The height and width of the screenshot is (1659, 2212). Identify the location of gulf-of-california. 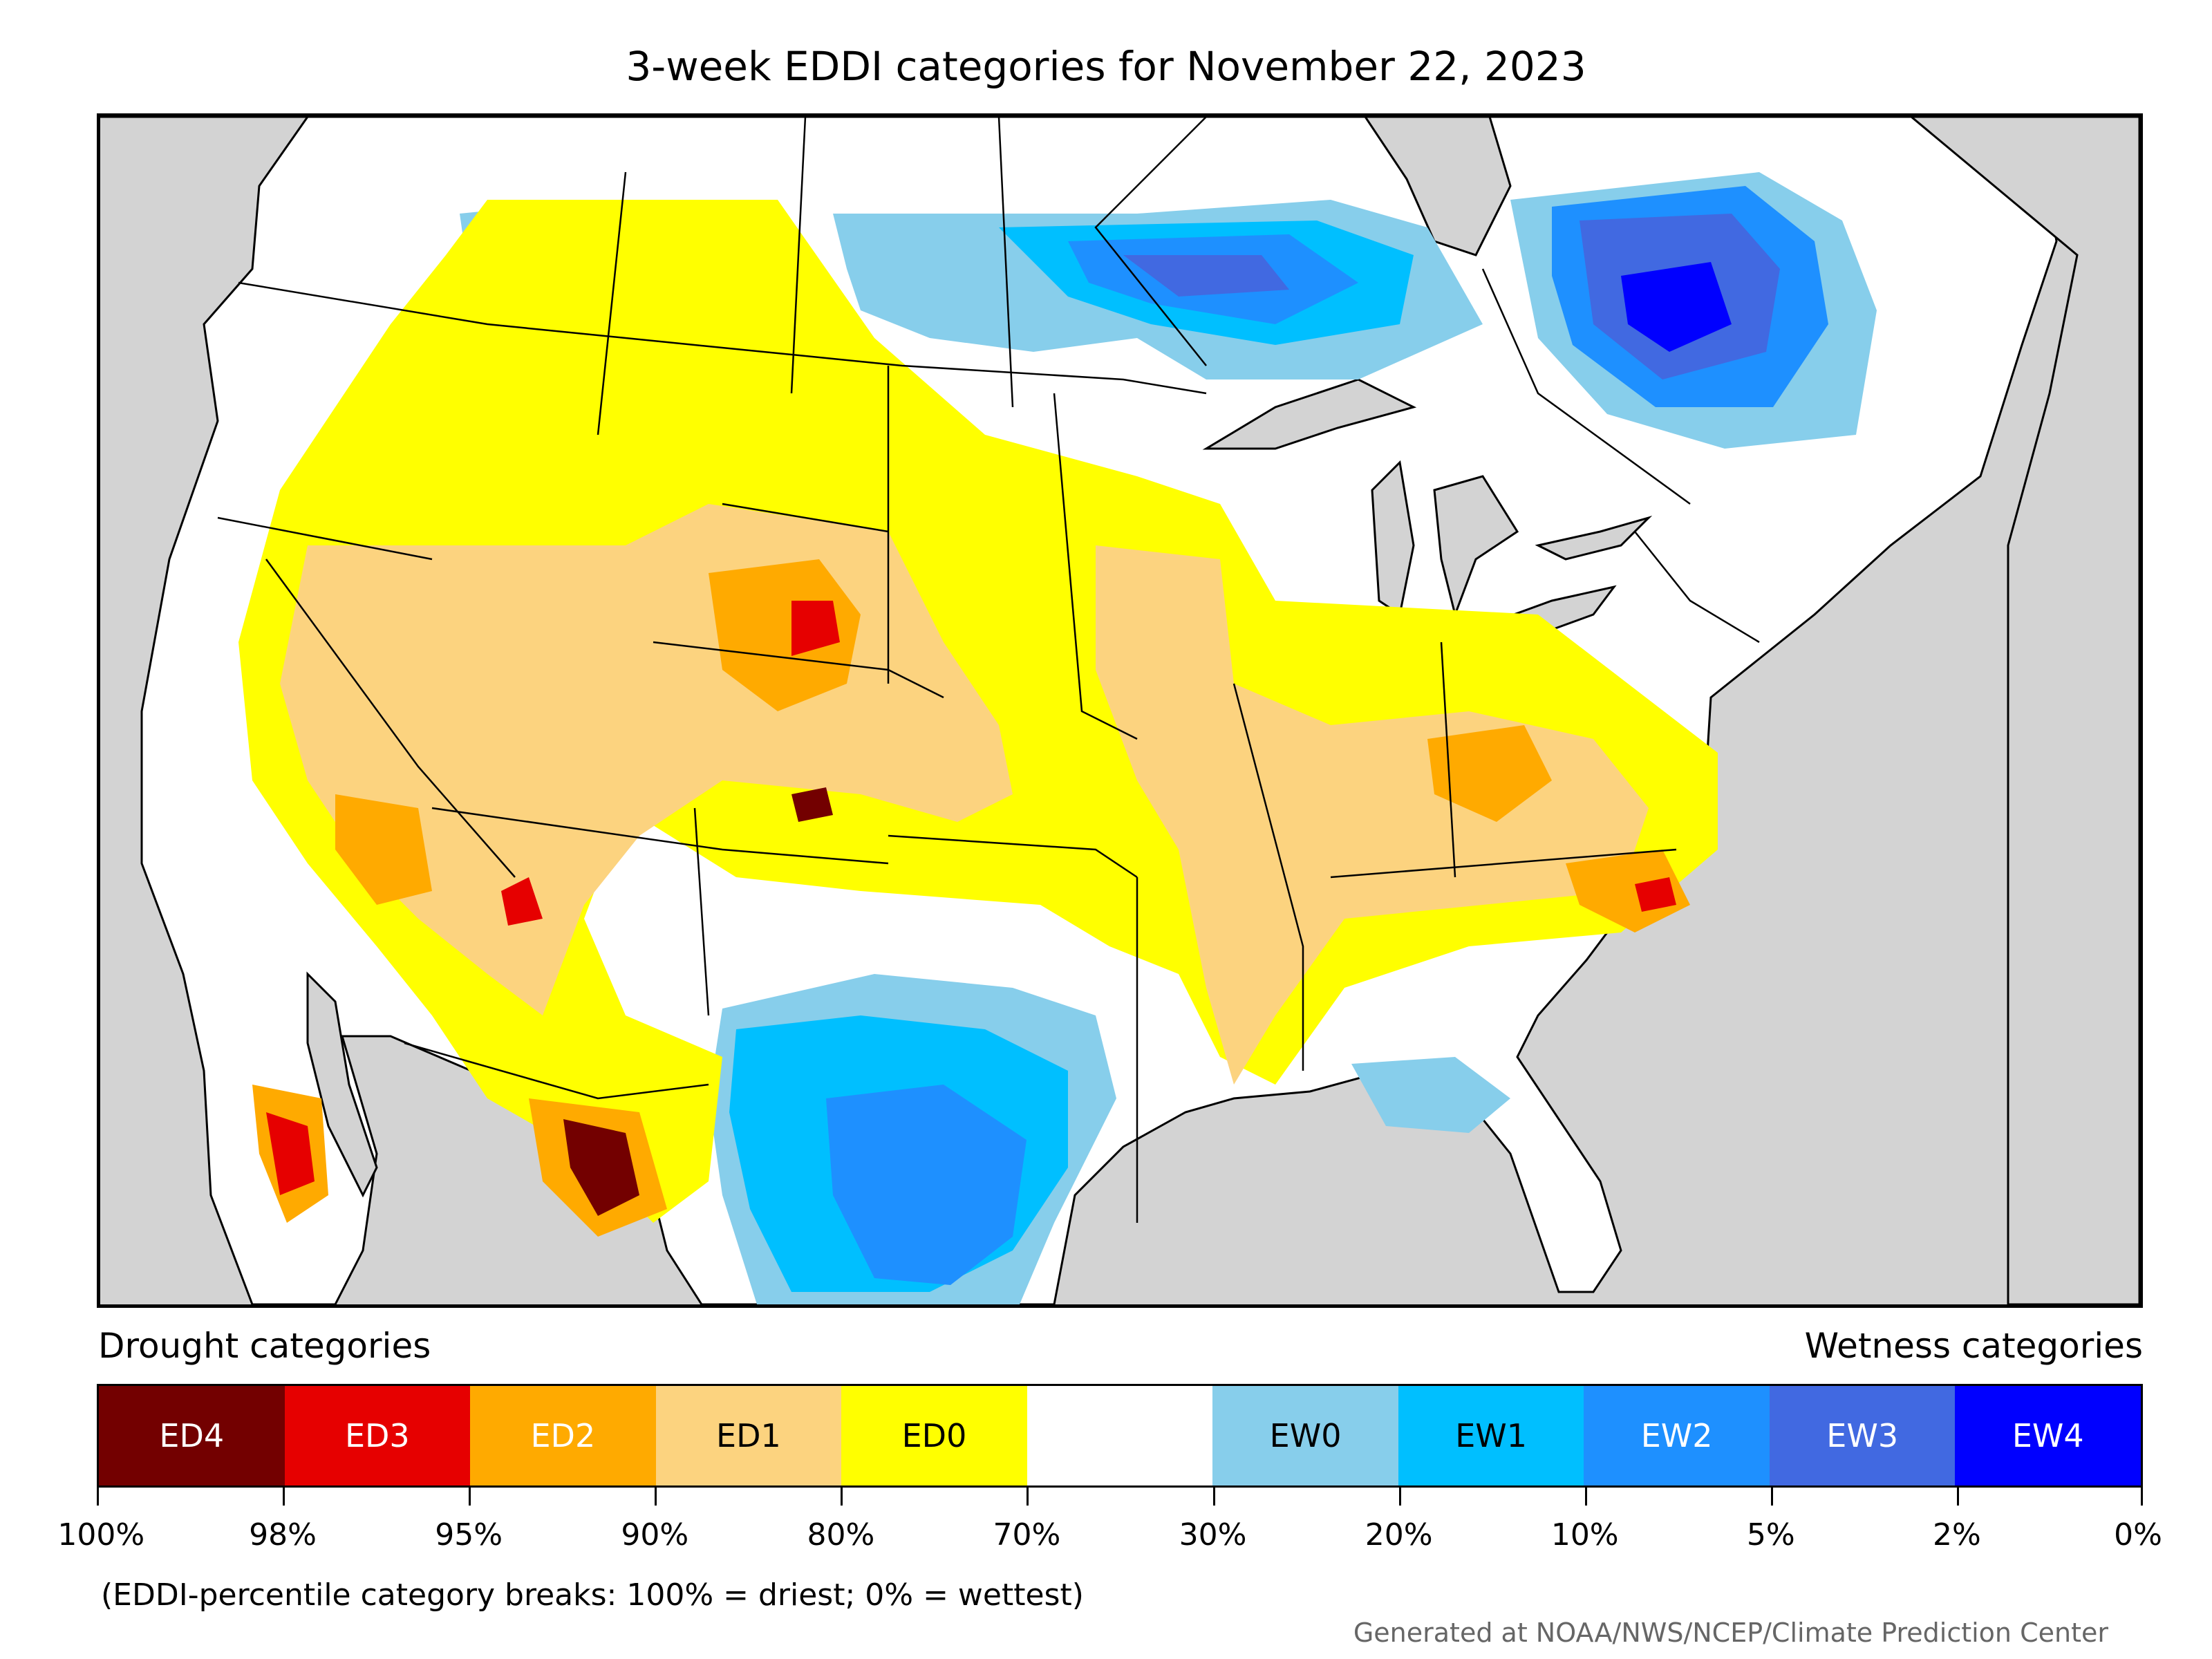
(342, 1084).